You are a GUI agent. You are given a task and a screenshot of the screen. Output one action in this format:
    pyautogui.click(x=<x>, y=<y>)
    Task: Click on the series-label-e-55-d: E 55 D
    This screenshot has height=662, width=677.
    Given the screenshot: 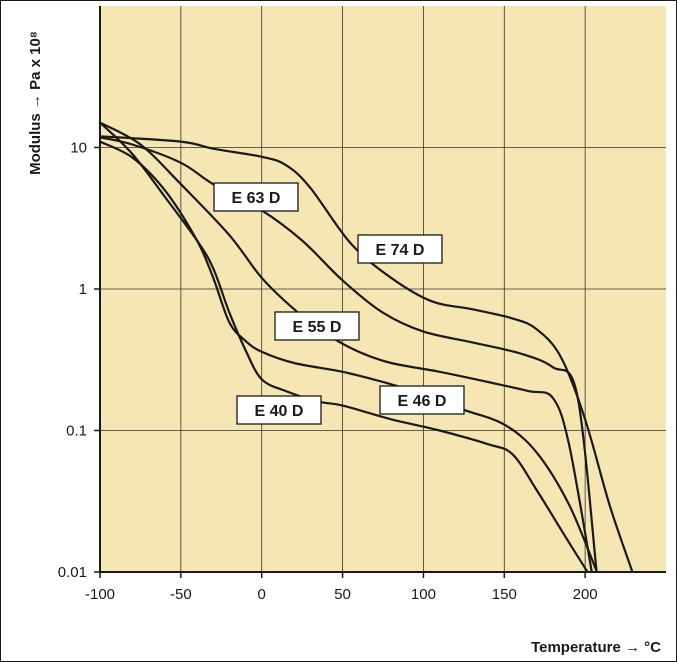 What is the action you would take?
    pyautogui.click(x=317, y=326)
    